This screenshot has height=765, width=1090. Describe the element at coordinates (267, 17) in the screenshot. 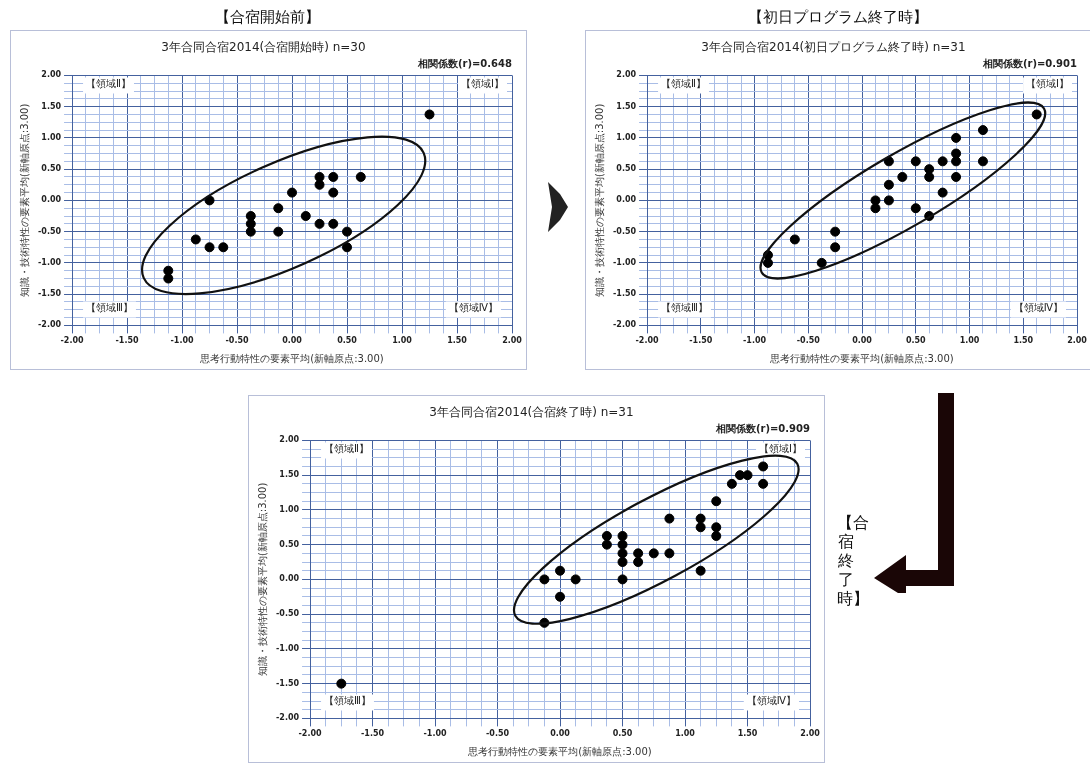

I see `text: 【合宿開始前】` at that location.